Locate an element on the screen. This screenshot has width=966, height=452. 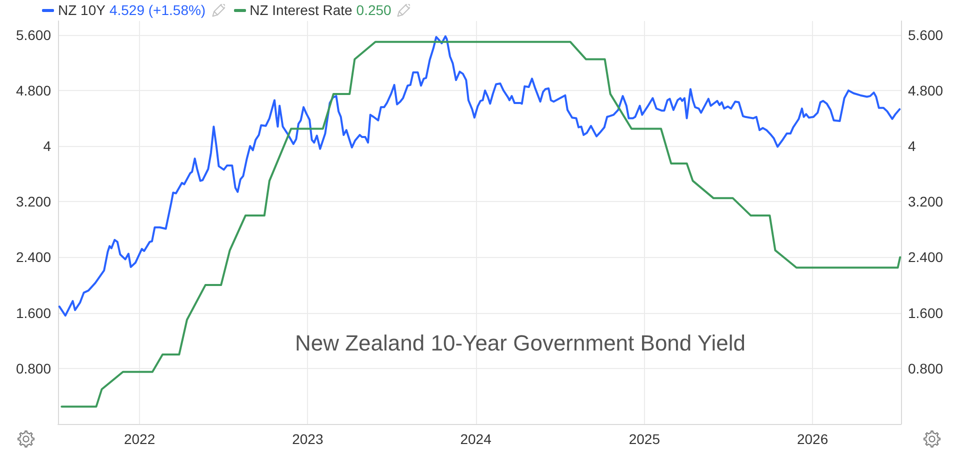
y2-tick-label: 4.800 is located at coordinates (926, 90).